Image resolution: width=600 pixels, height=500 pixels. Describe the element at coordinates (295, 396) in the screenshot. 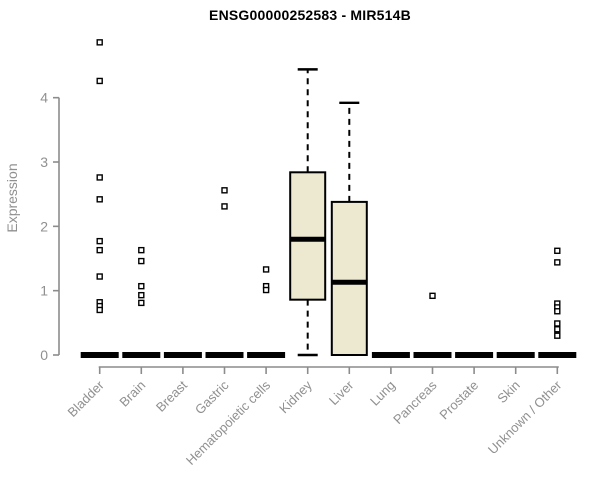

I see `x-tick-label-kidney: Kidney` at that location.